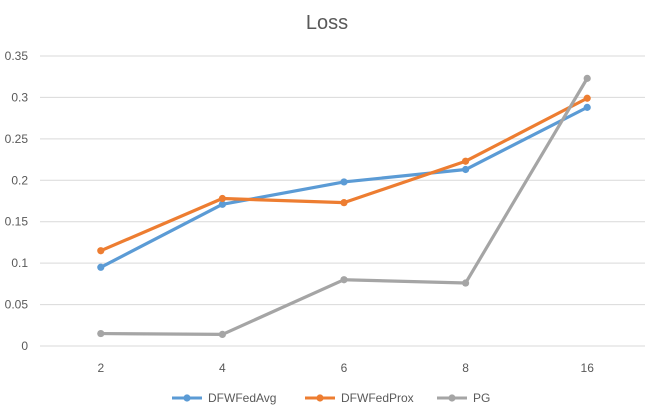 The height and width of the screenshot is (410, 645). Describe the element at coordinates (327, 23) in the screenshot. I see `chart-title: Loss` at that location.